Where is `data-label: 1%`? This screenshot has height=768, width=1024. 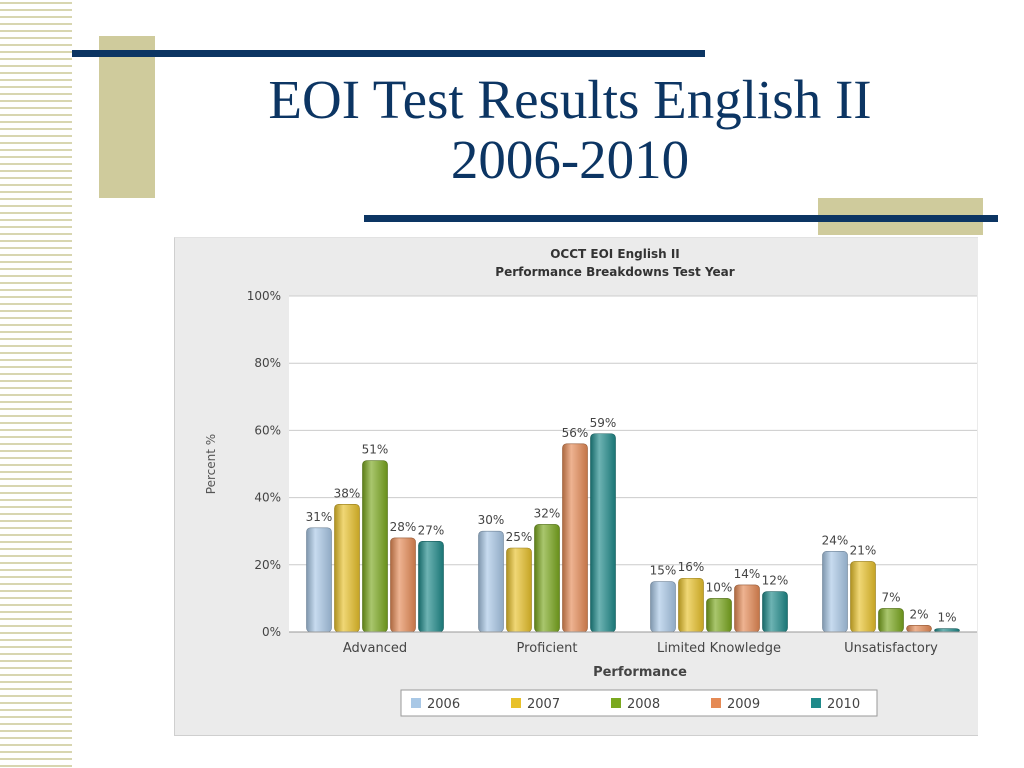
data-label: 1% is located at coordinates (946, 618).